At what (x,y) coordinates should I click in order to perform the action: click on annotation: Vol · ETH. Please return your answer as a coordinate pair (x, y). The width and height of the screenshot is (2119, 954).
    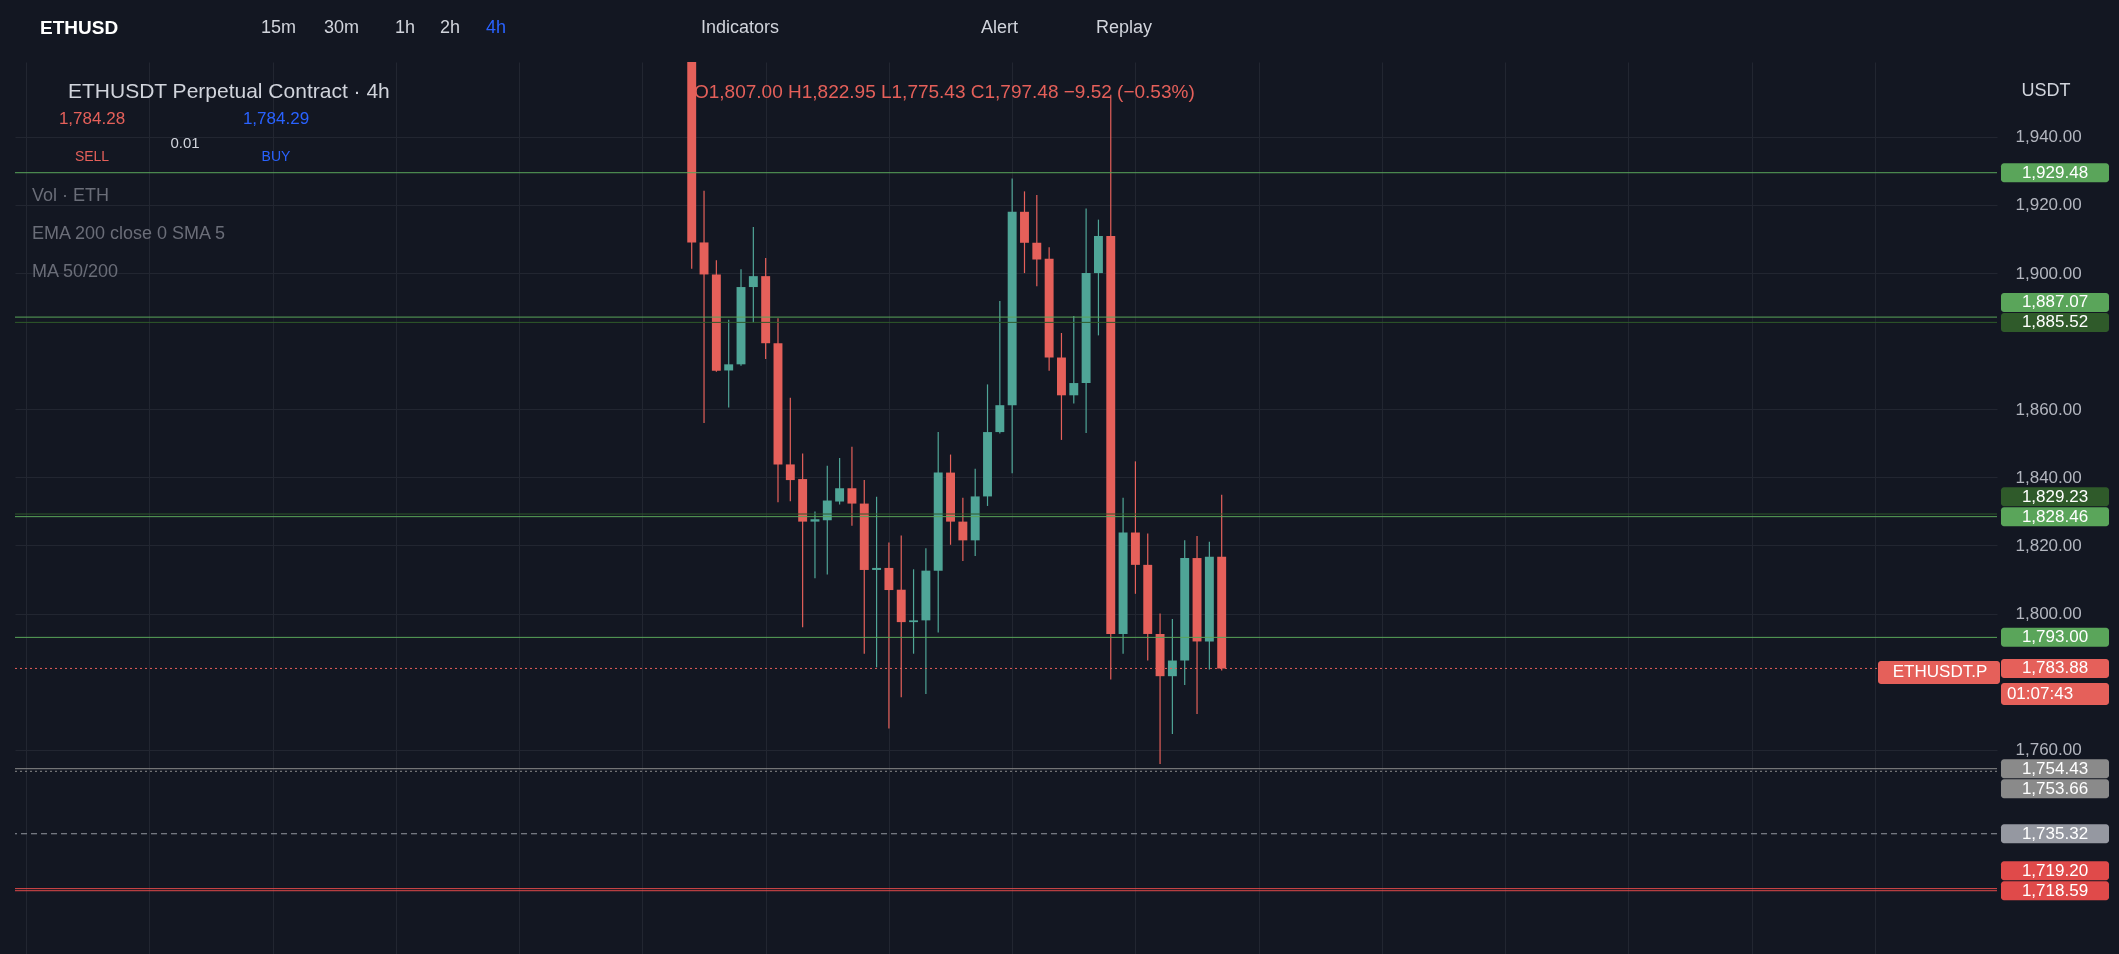
    Looking at the image, I should click on (71, 195).